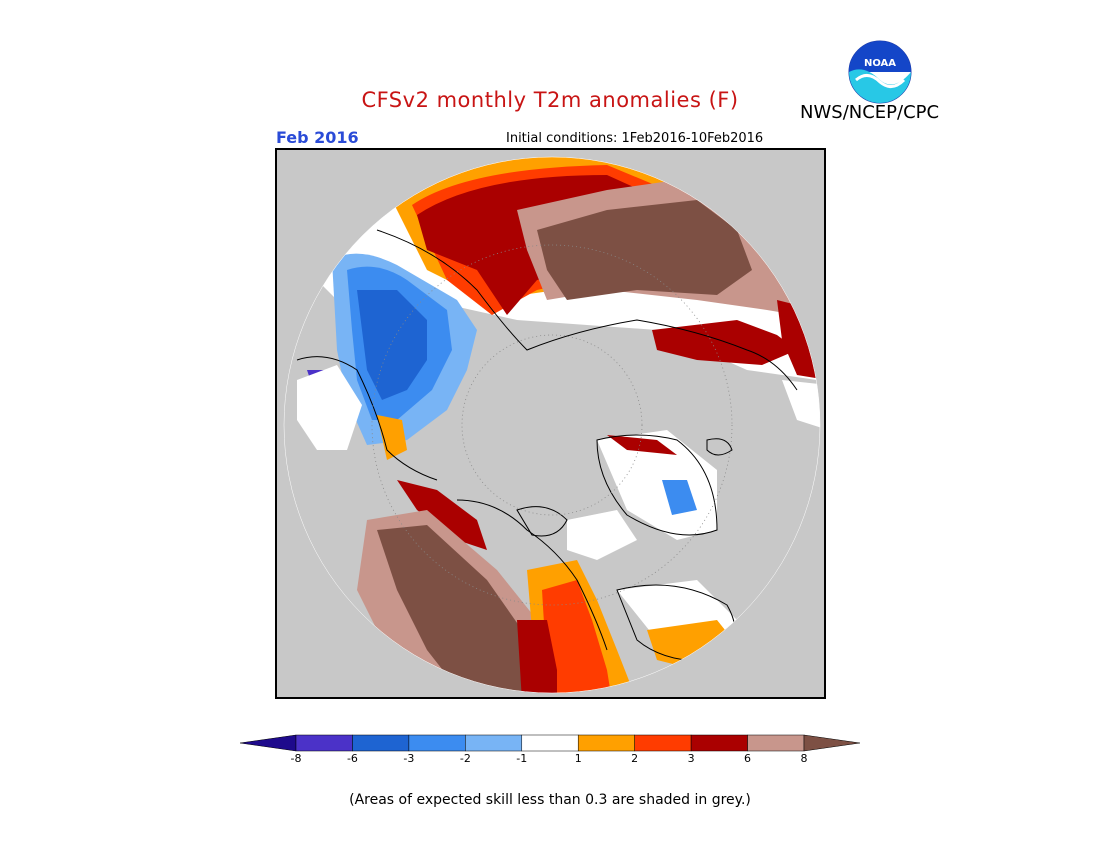  Describe the element at coordinates (522, 758) in the screenshot. I see `colorbar-tick-label: -1` at that location.